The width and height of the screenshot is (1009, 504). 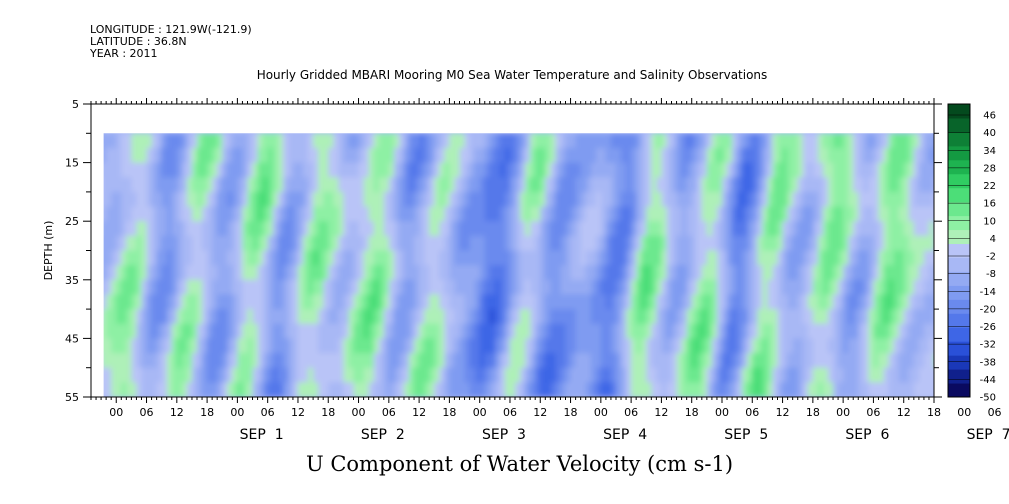 I want to click on colorbar-swatch, so click(x=959, y=334).